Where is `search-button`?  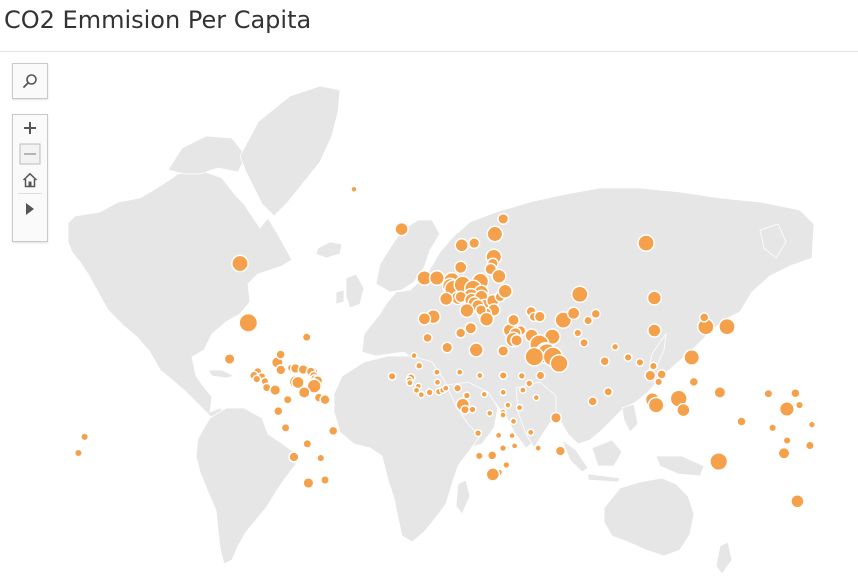
search-button is located at coordinates (30, 81).